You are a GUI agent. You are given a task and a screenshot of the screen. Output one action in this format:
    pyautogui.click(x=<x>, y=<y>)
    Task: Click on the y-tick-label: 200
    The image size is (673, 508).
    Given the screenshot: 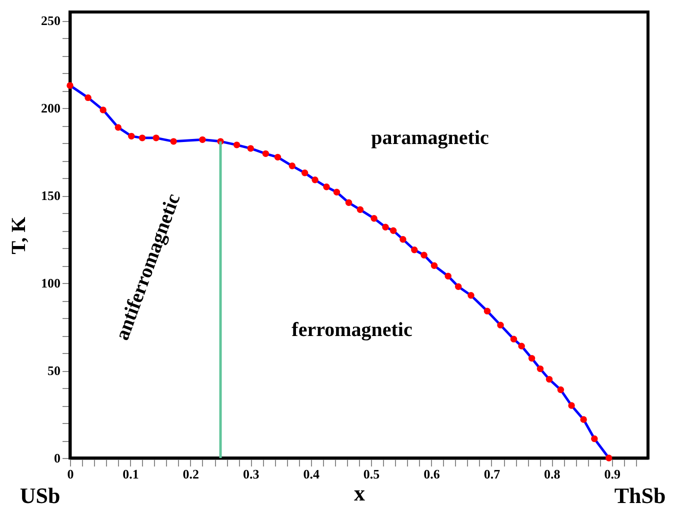 What is the action you would take?
    pyautogui.click(x=50, y=108)
    